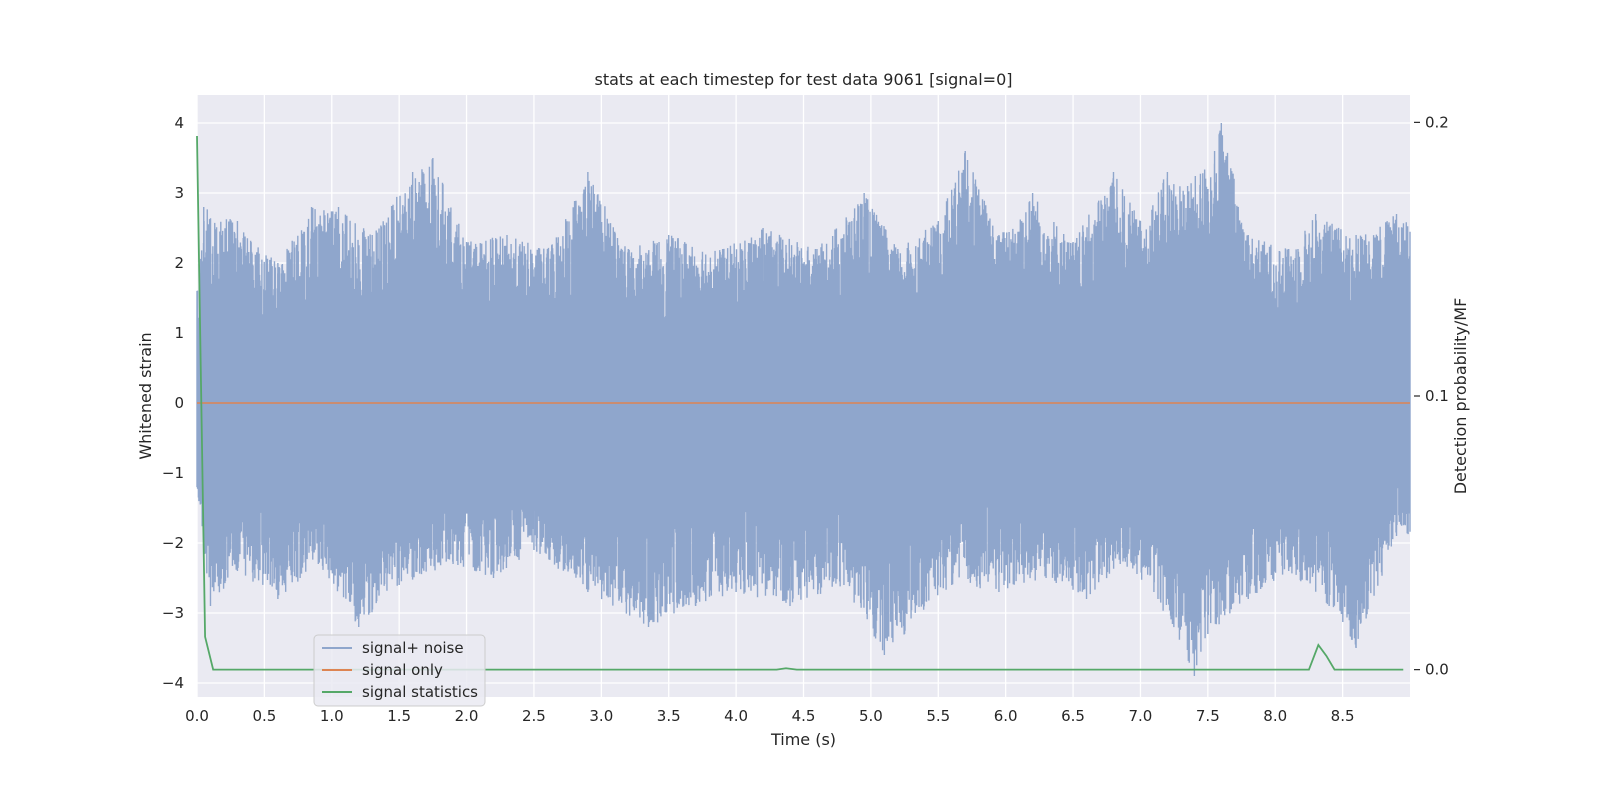  Describe the element at coordinates (1343, 716) in the screenshot. I see `x-tick-label: 8.5` at that location.